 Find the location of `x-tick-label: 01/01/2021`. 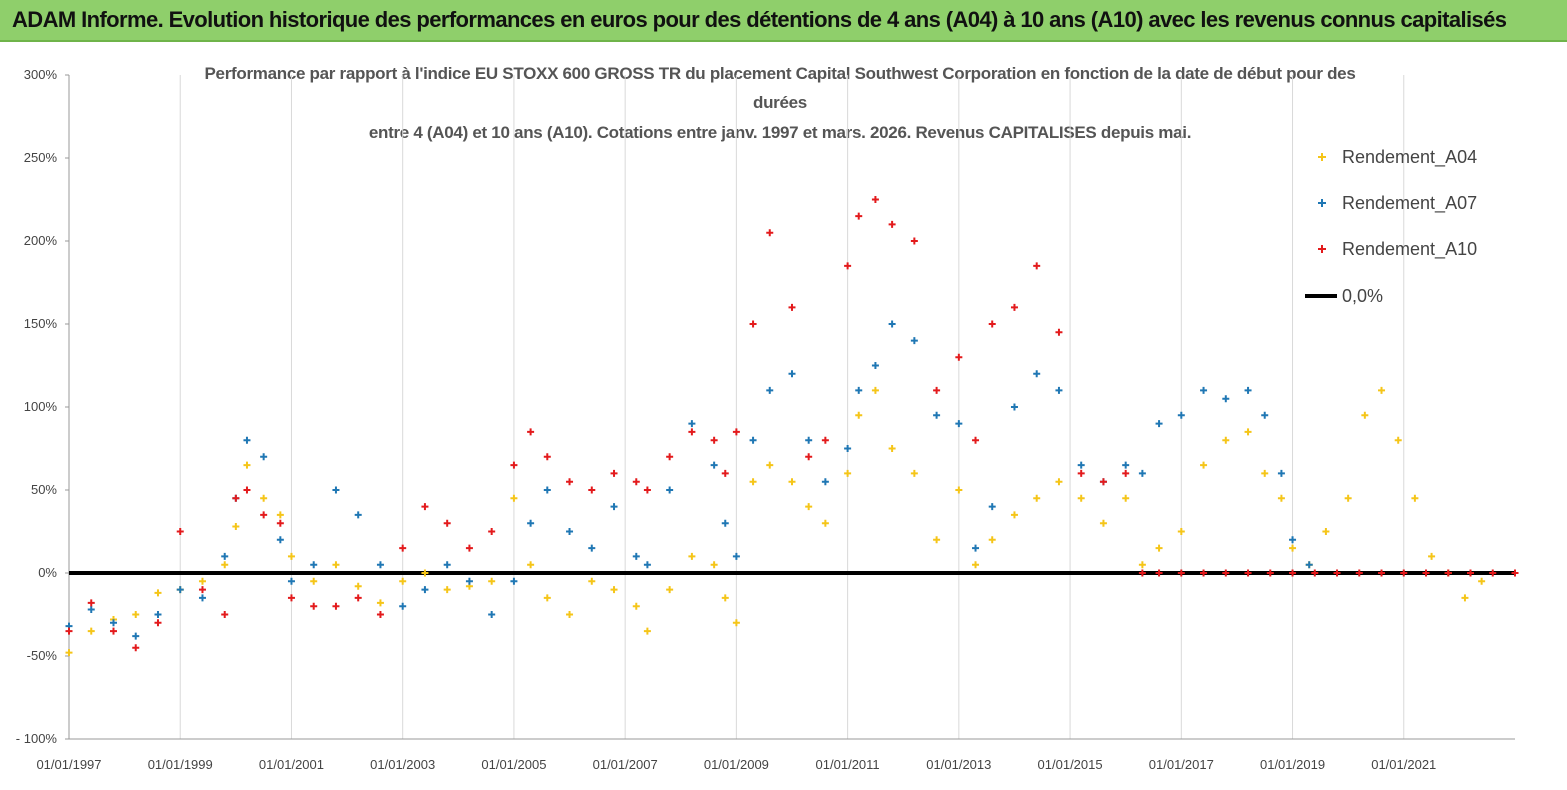

x-tick-label: 01/01/2021 is located at coordinates (1403, 764).